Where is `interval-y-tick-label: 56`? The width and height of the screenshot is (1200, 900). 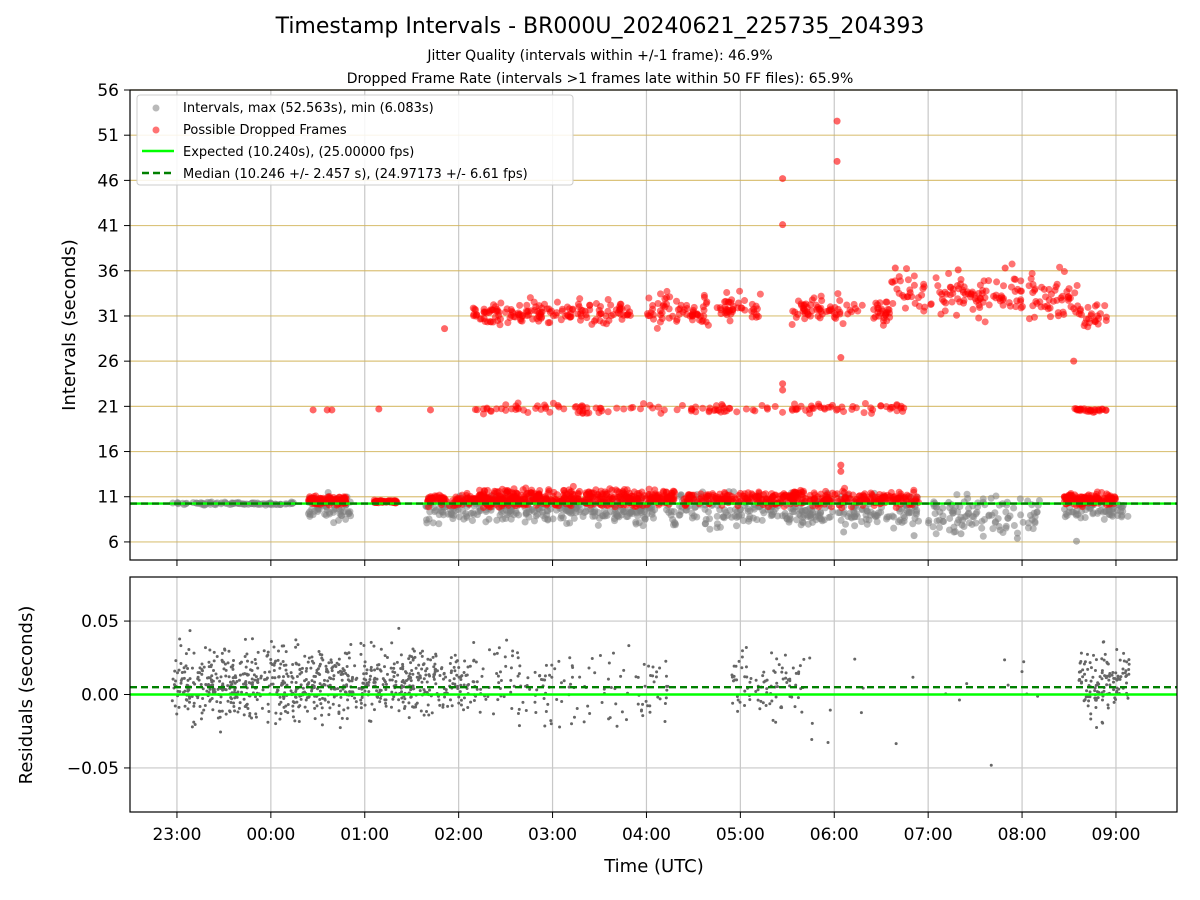
interval-y-tick-label: 56 is located at coordinates (108, 91).